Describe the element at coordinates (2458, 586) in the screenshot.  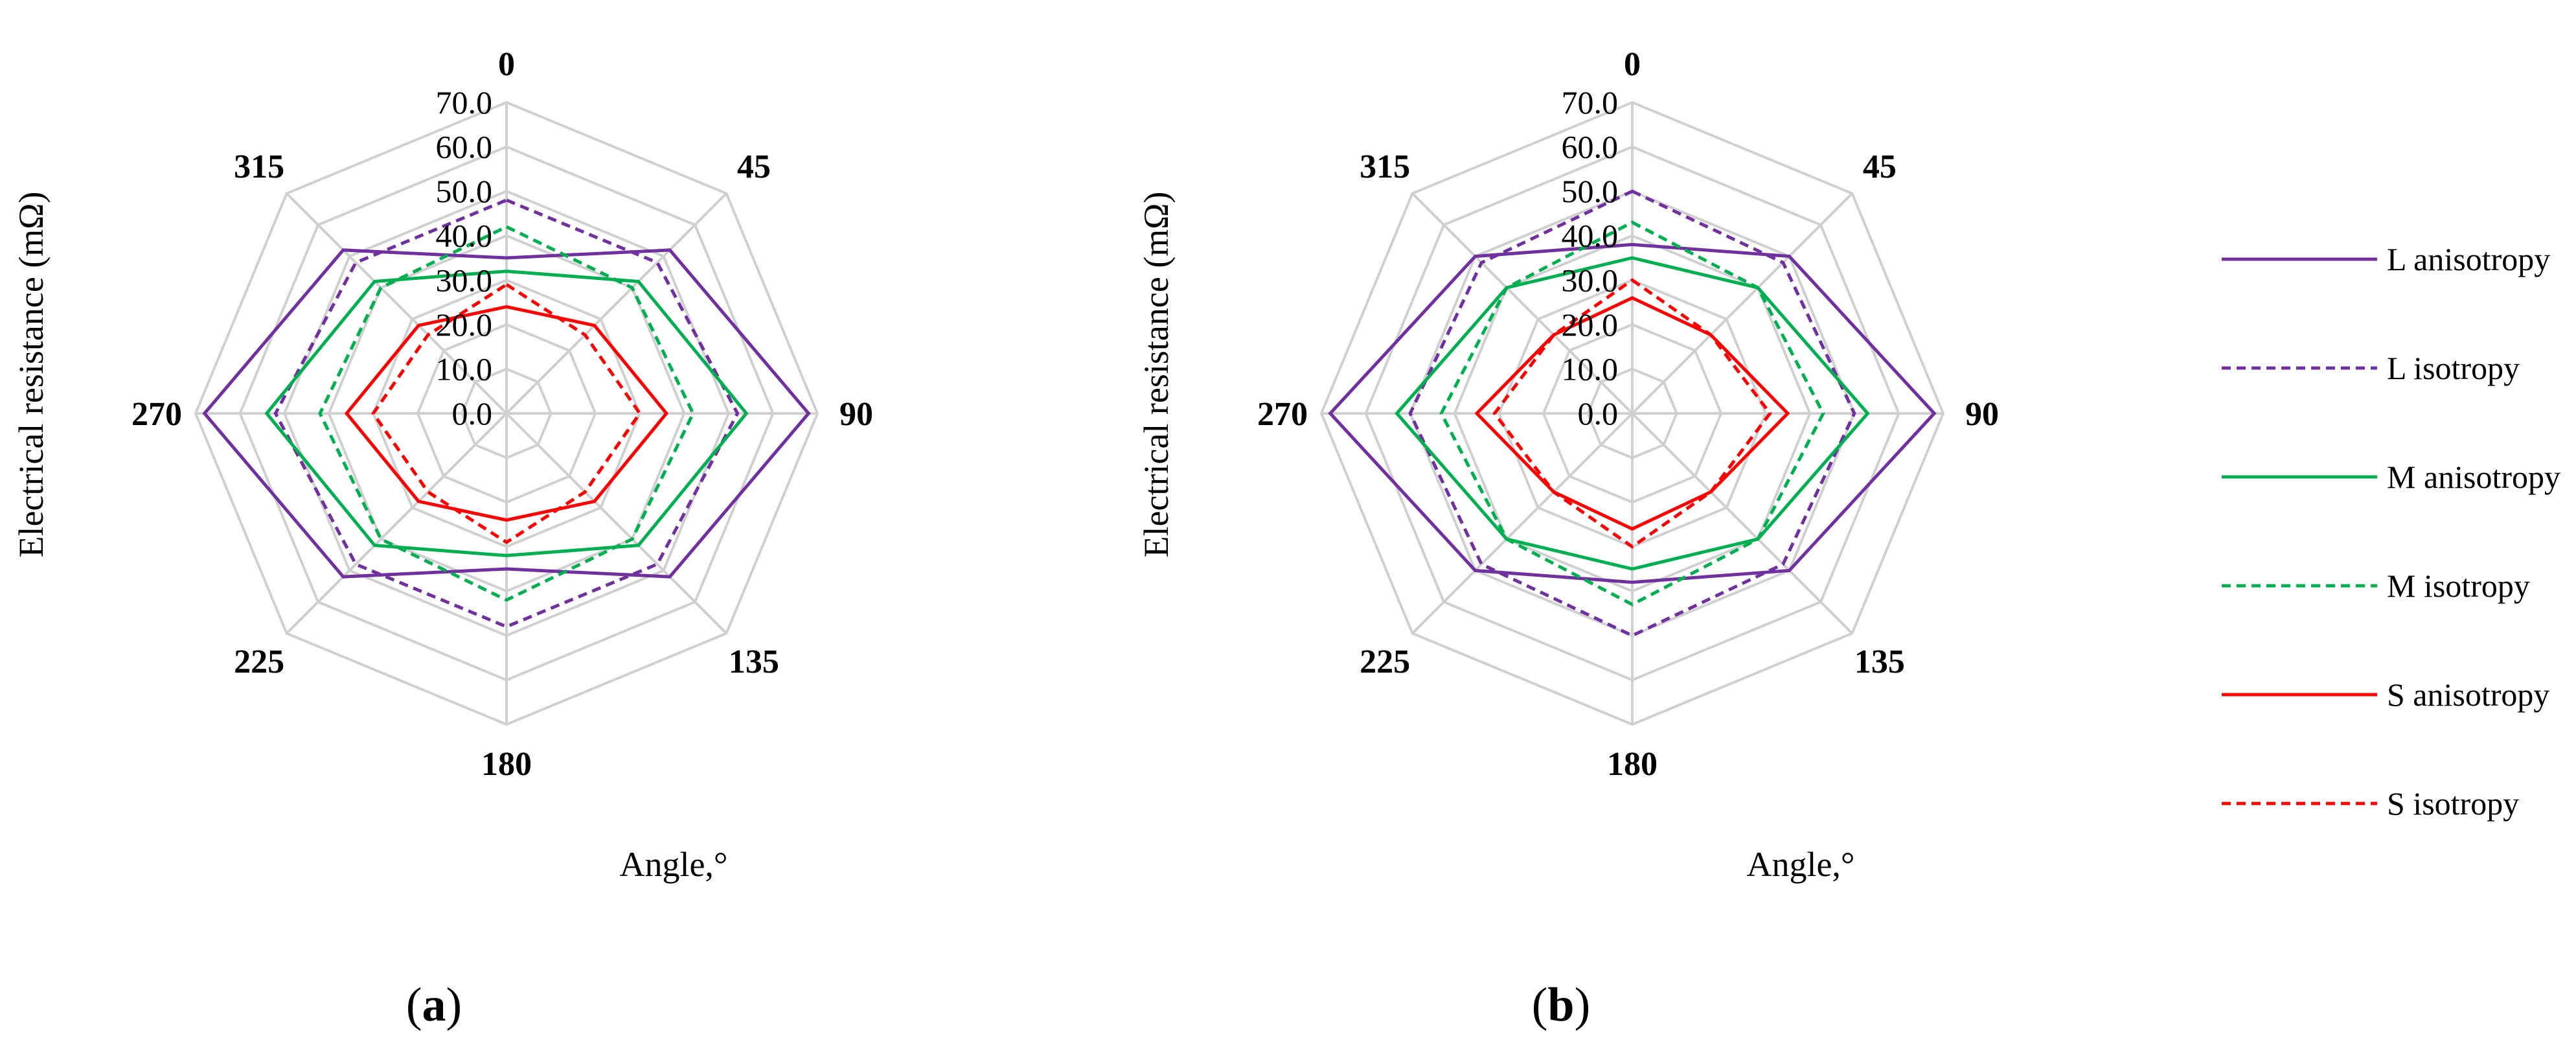
I see `legend-label: M isotropy` at that location.